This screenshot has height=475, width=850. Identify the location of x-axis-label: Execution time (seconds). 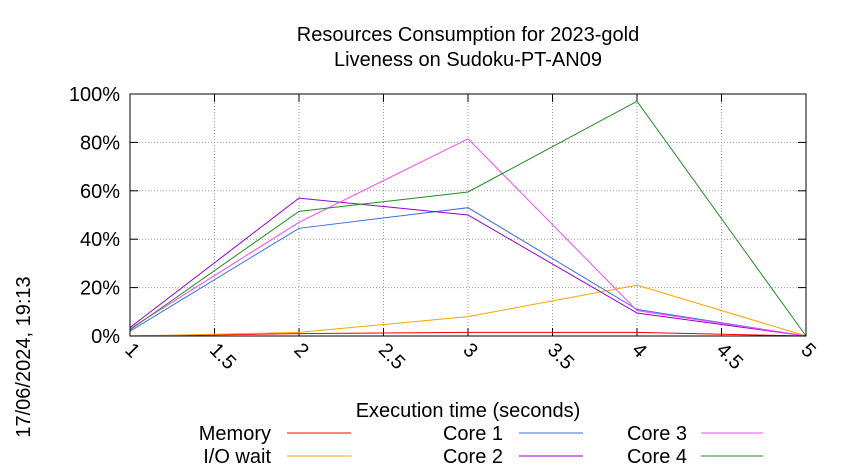
(468, 411).